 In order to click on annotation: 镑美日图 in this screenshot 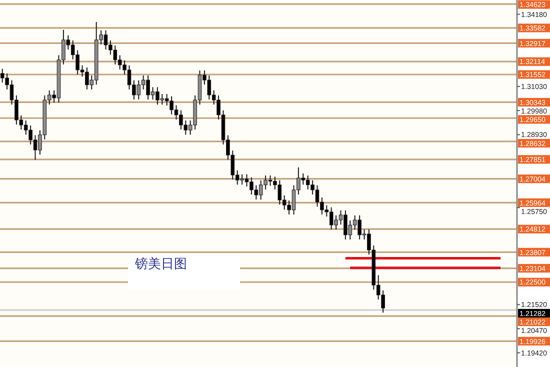, I will do `click(160, 264)`.